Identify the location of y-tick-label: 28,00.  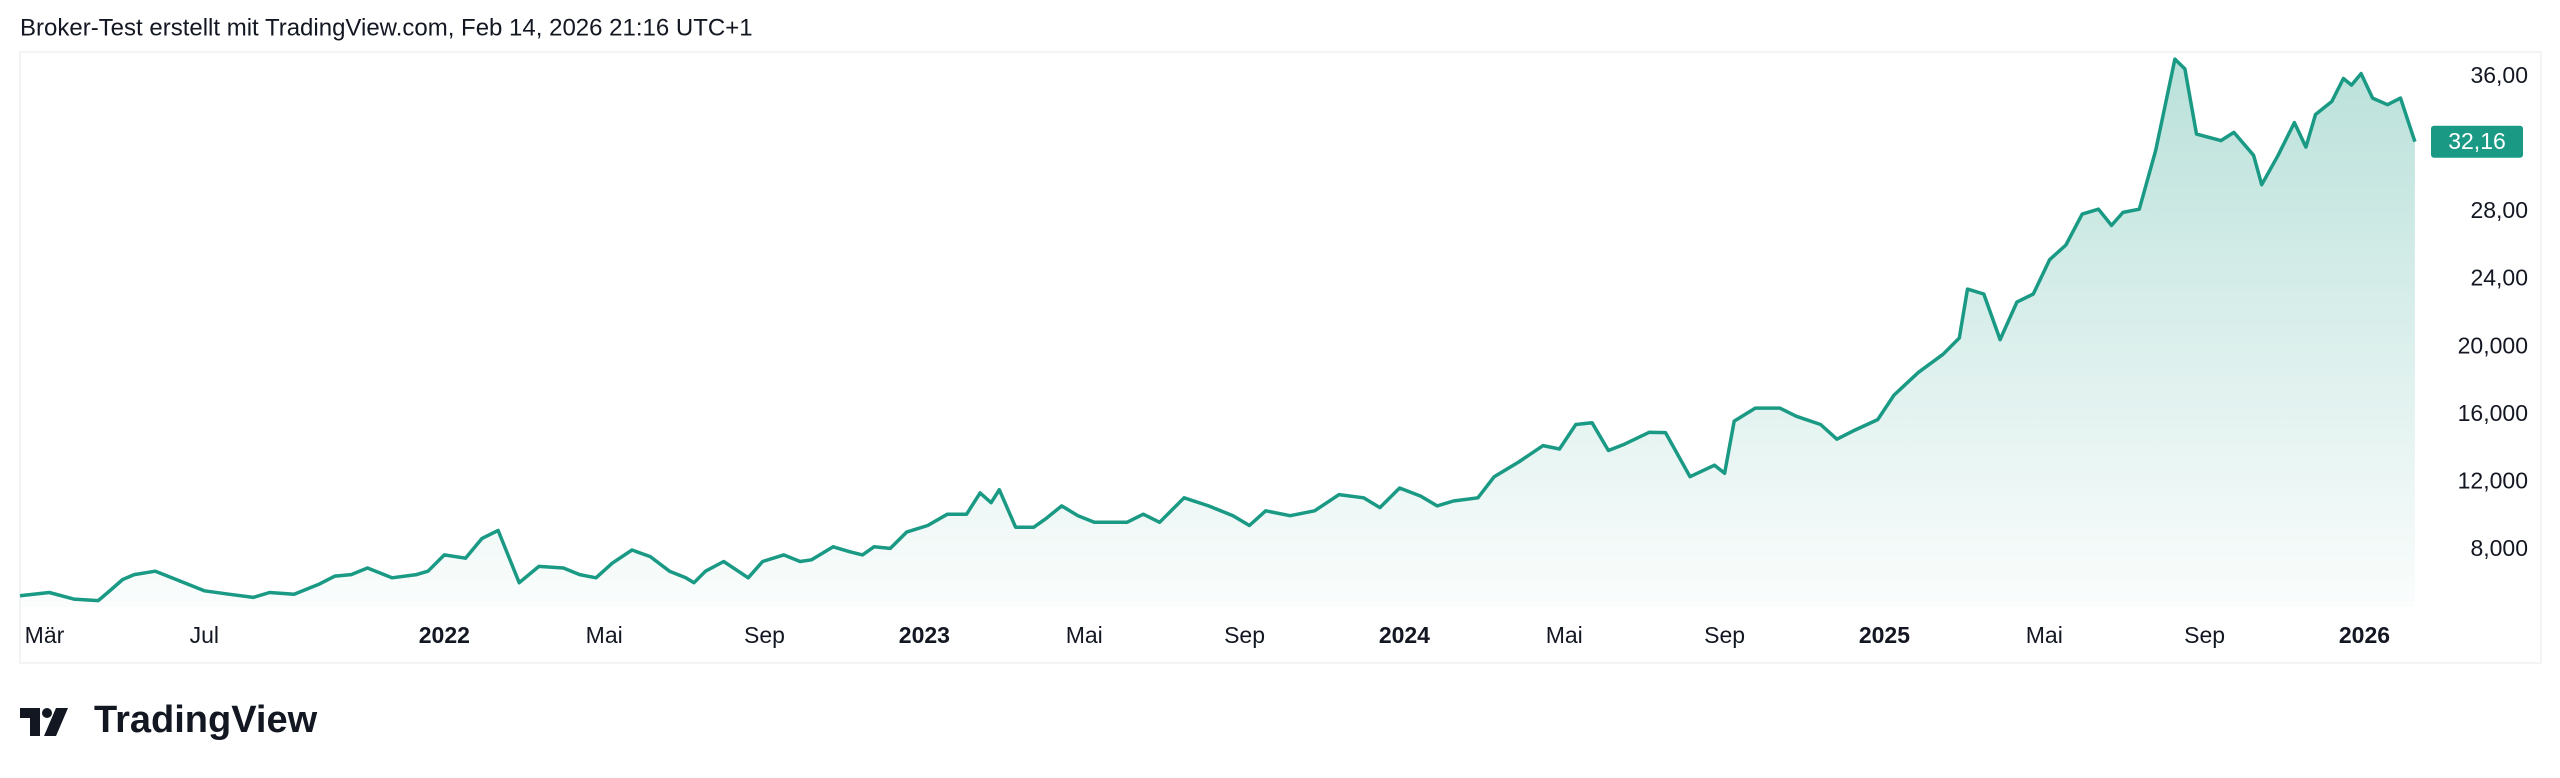
(2499, 210).